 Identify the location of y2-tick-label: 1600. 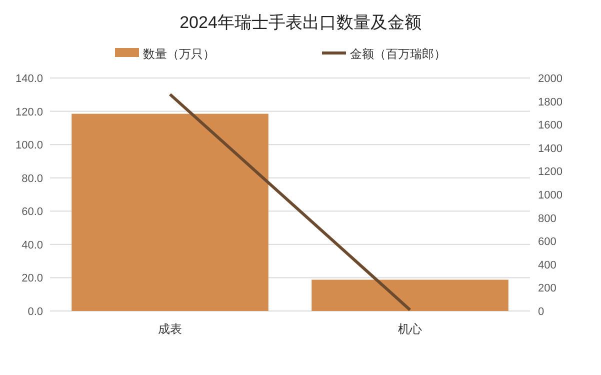
(550, 126).